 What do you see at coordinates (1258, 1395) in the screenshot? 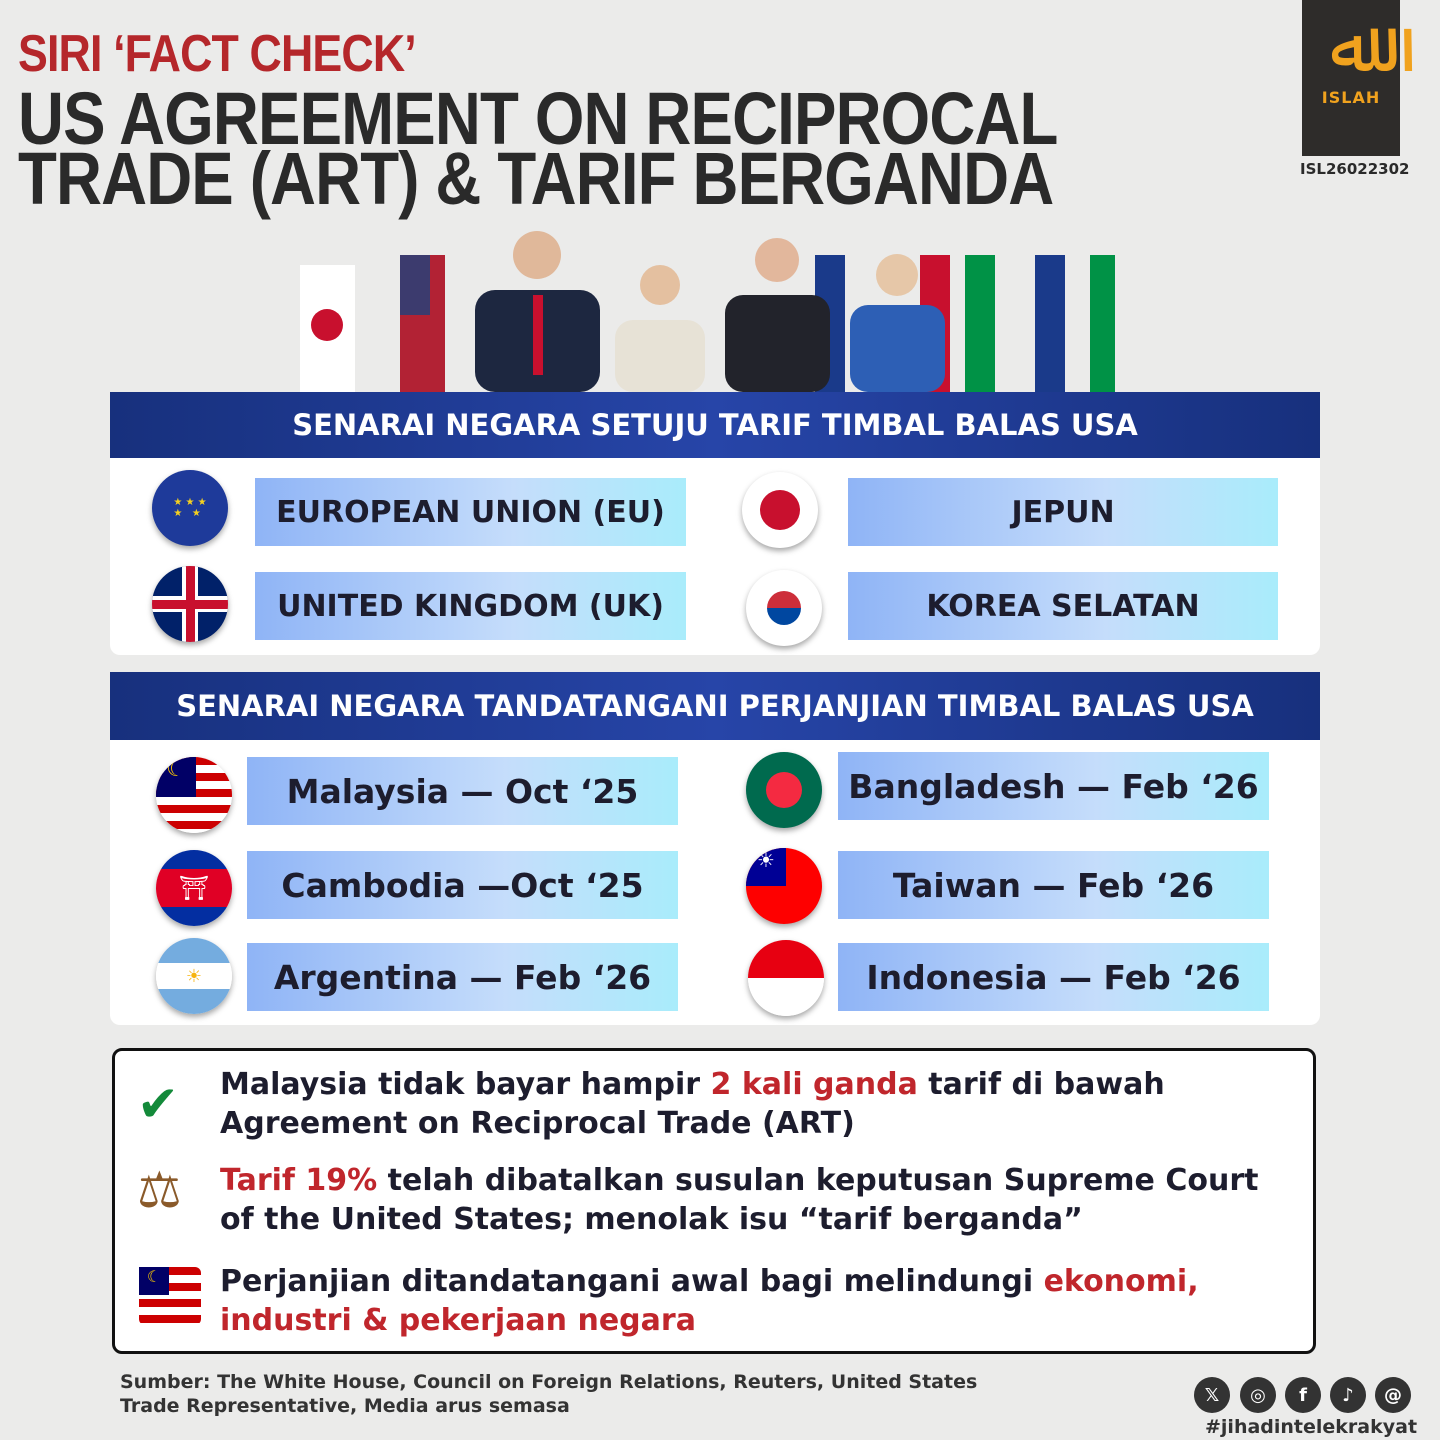
I see `instagram-icon: ◎` at bounding box center [1258, 1395].